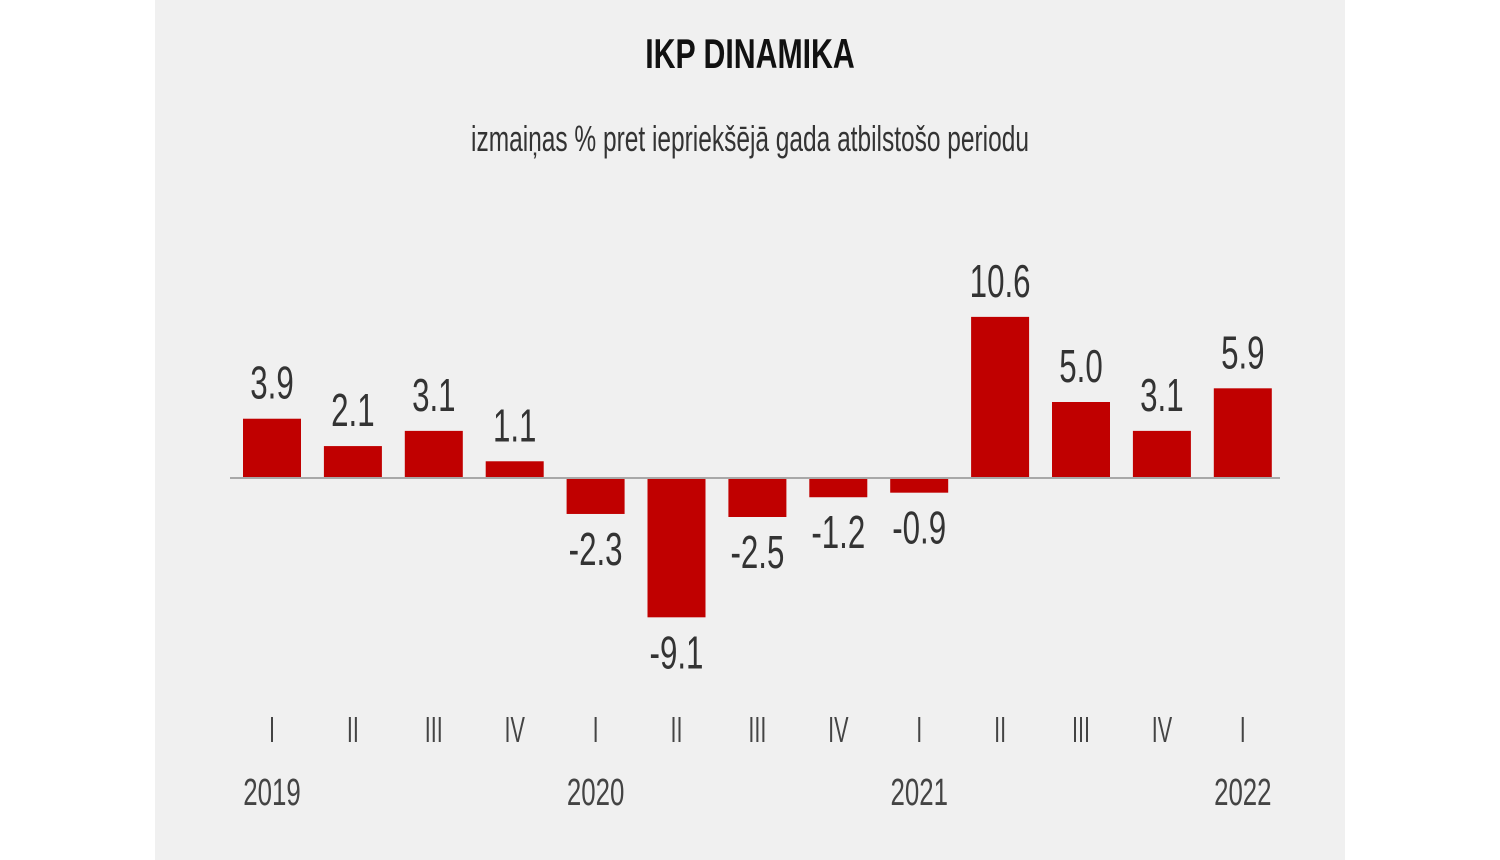  Describe the element at coordinates (676, 730) in the screenshot. I see `category-label-5: II` at that location.